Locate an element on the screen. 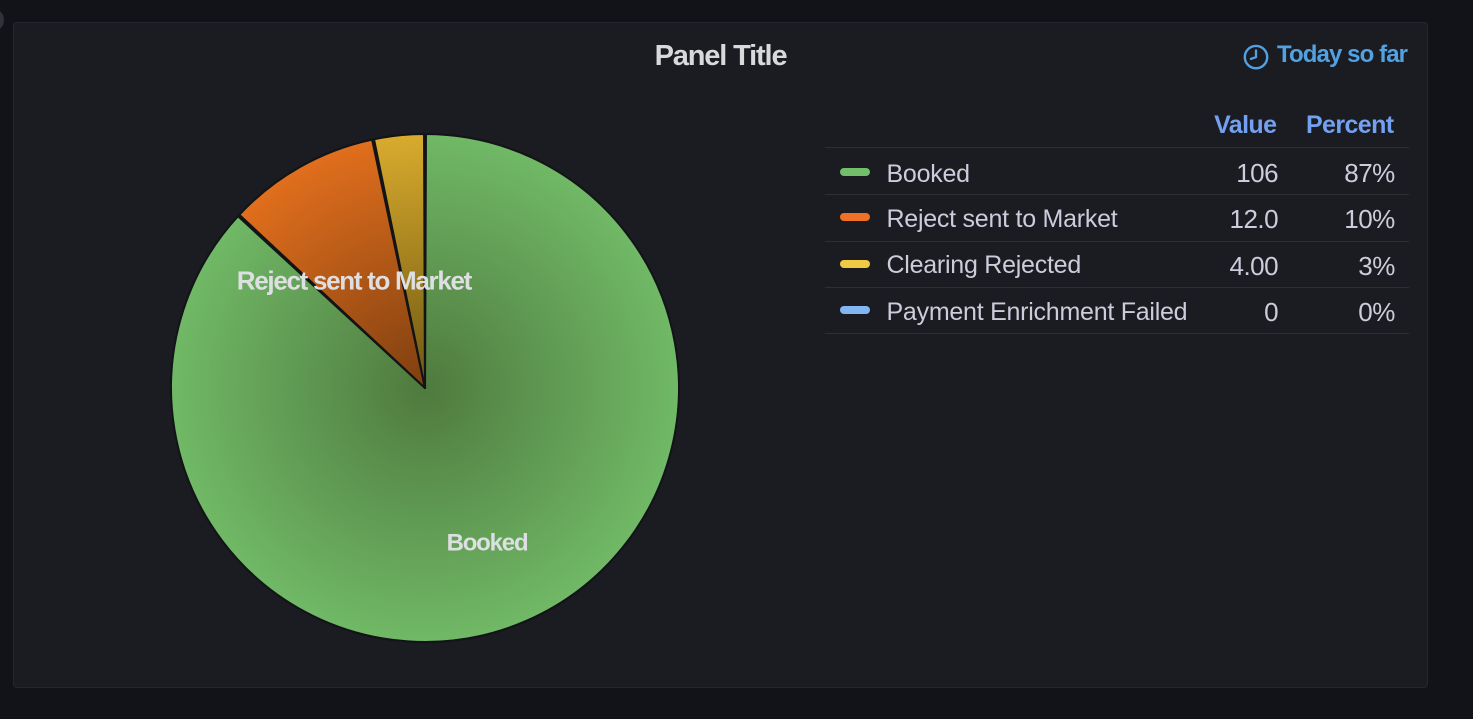 The width and height of the screenshot is (1473, 719). svg-text: Reject sent to Market is located at coordinates (355, 281).